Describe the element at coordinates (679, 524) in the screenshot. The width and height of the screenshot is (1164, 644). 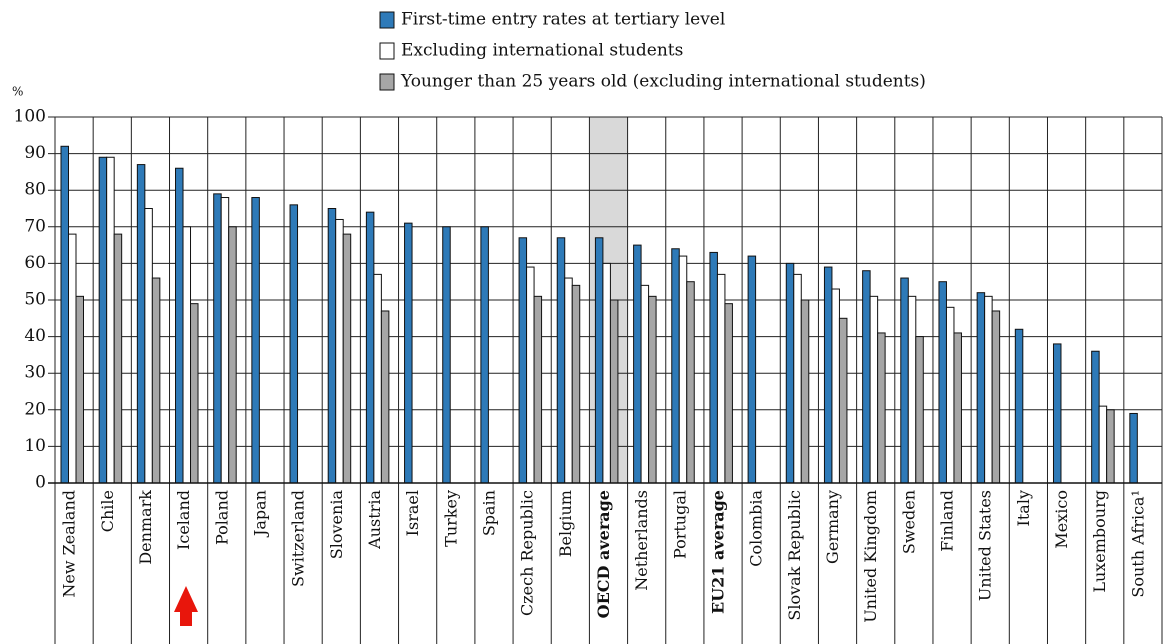
I see `x-tick-label: Portugal` at that location.